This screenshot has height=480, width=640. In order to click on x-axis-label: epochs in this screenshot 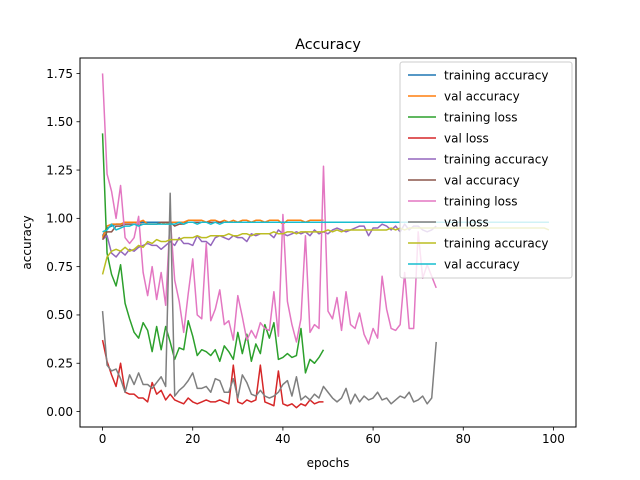, I will do `click(328, 463)`.